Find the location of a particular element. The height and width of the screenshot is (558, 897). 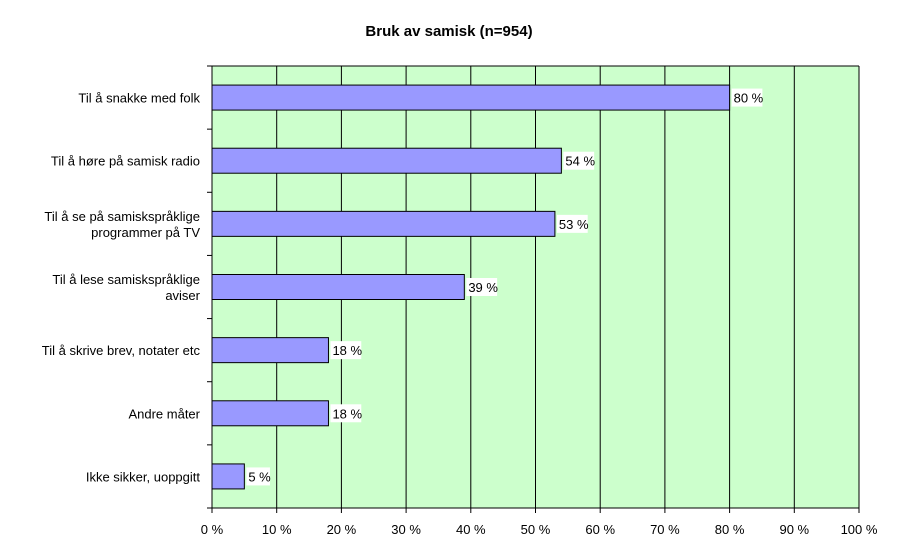

data-label: 80 % is located at coordinates (749, 98).